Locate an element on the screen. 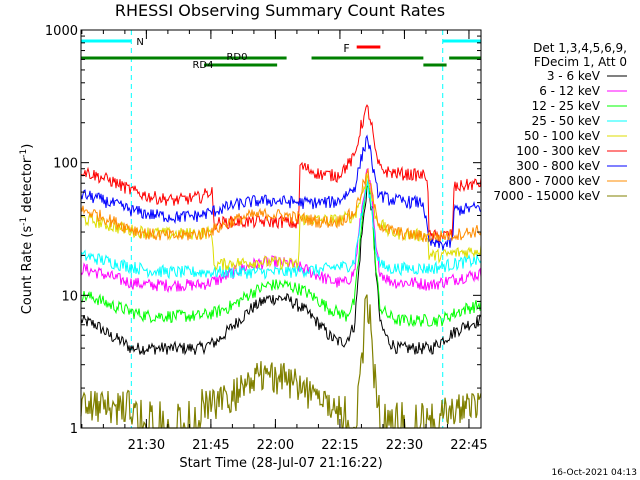  legend-label: 7000 - 15000 keV is located at coordinates (546, 196).